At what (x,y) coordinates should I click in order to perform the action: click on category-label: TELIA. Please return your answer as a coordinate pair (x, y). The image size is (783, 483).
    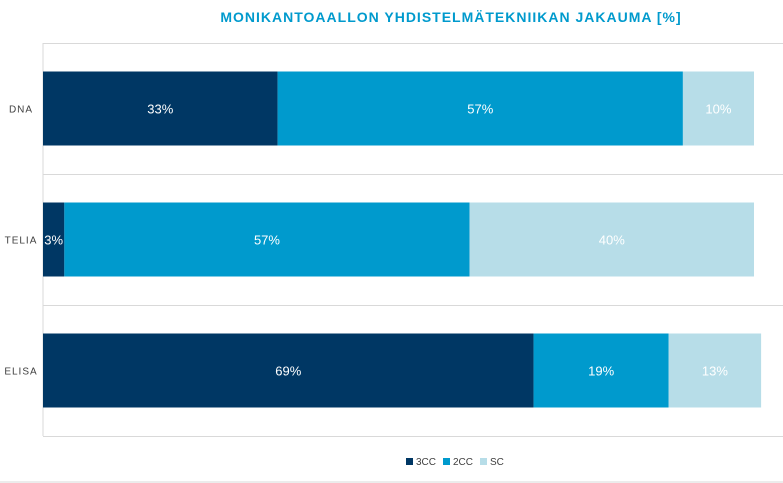
    Looking at the image, I should click on (21, 241).